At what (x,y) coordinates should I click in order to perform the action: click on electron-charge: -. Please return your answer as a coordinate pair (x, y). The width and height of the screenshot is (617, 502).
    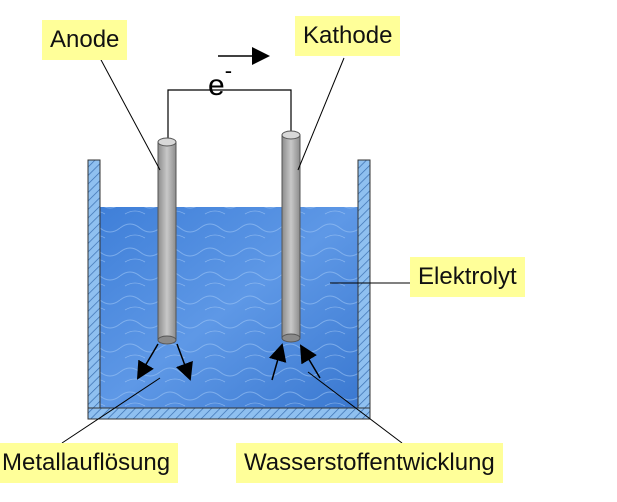
    Looking at the image, I should click on (228, 70).